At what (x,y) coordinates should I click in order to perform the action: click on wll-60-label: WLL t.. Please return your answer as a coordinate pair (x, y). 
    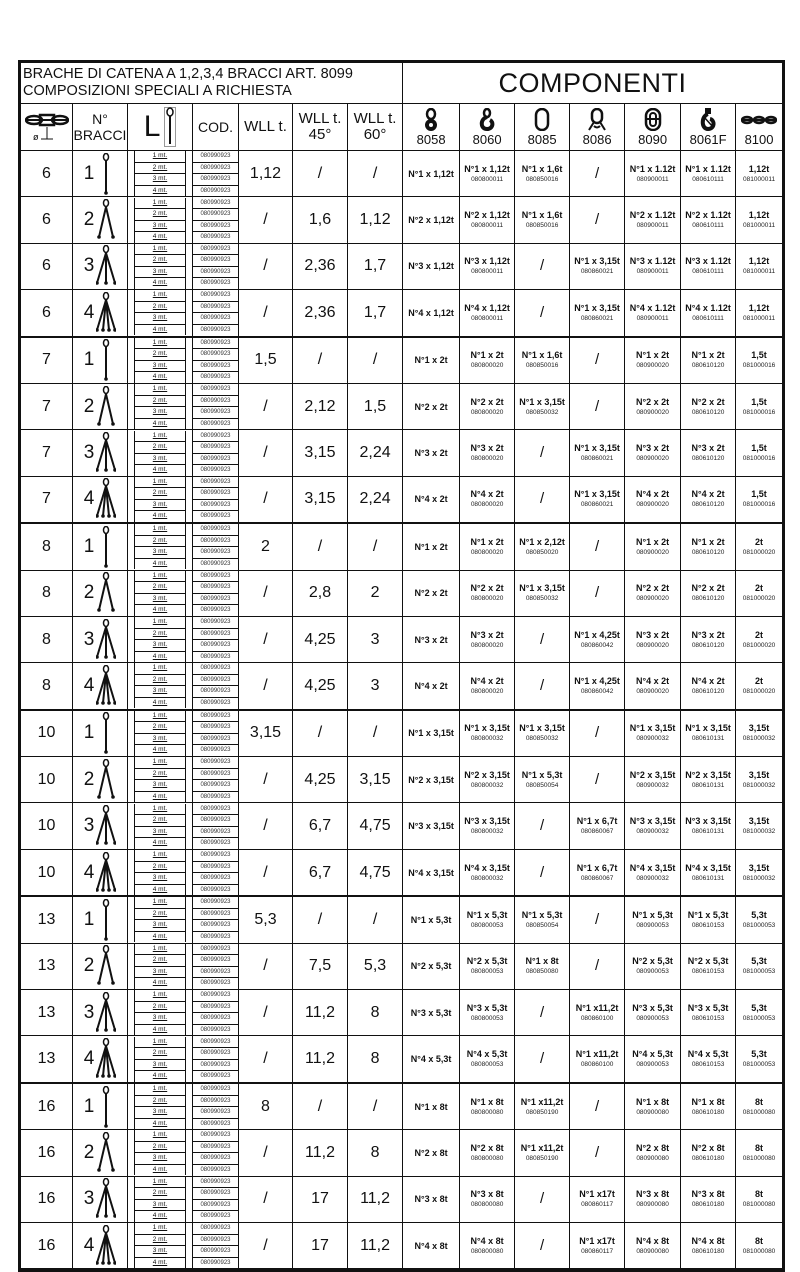
    Looking at the image, I should click on (375, 118).